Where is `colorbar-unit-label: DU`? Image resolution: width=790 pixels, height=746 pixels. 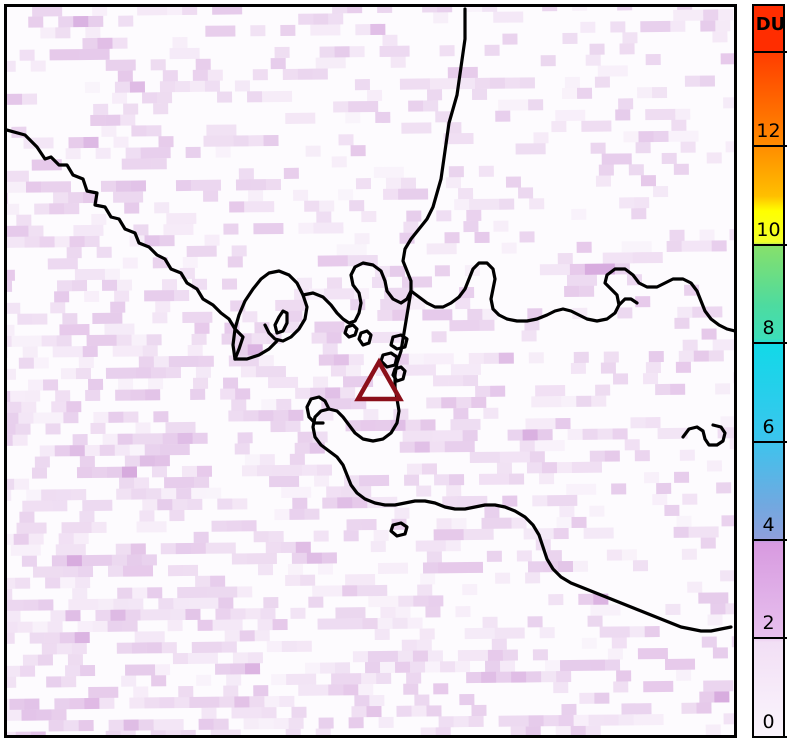 colorbar-unit-label: DU is located at coordinates (770, 24).